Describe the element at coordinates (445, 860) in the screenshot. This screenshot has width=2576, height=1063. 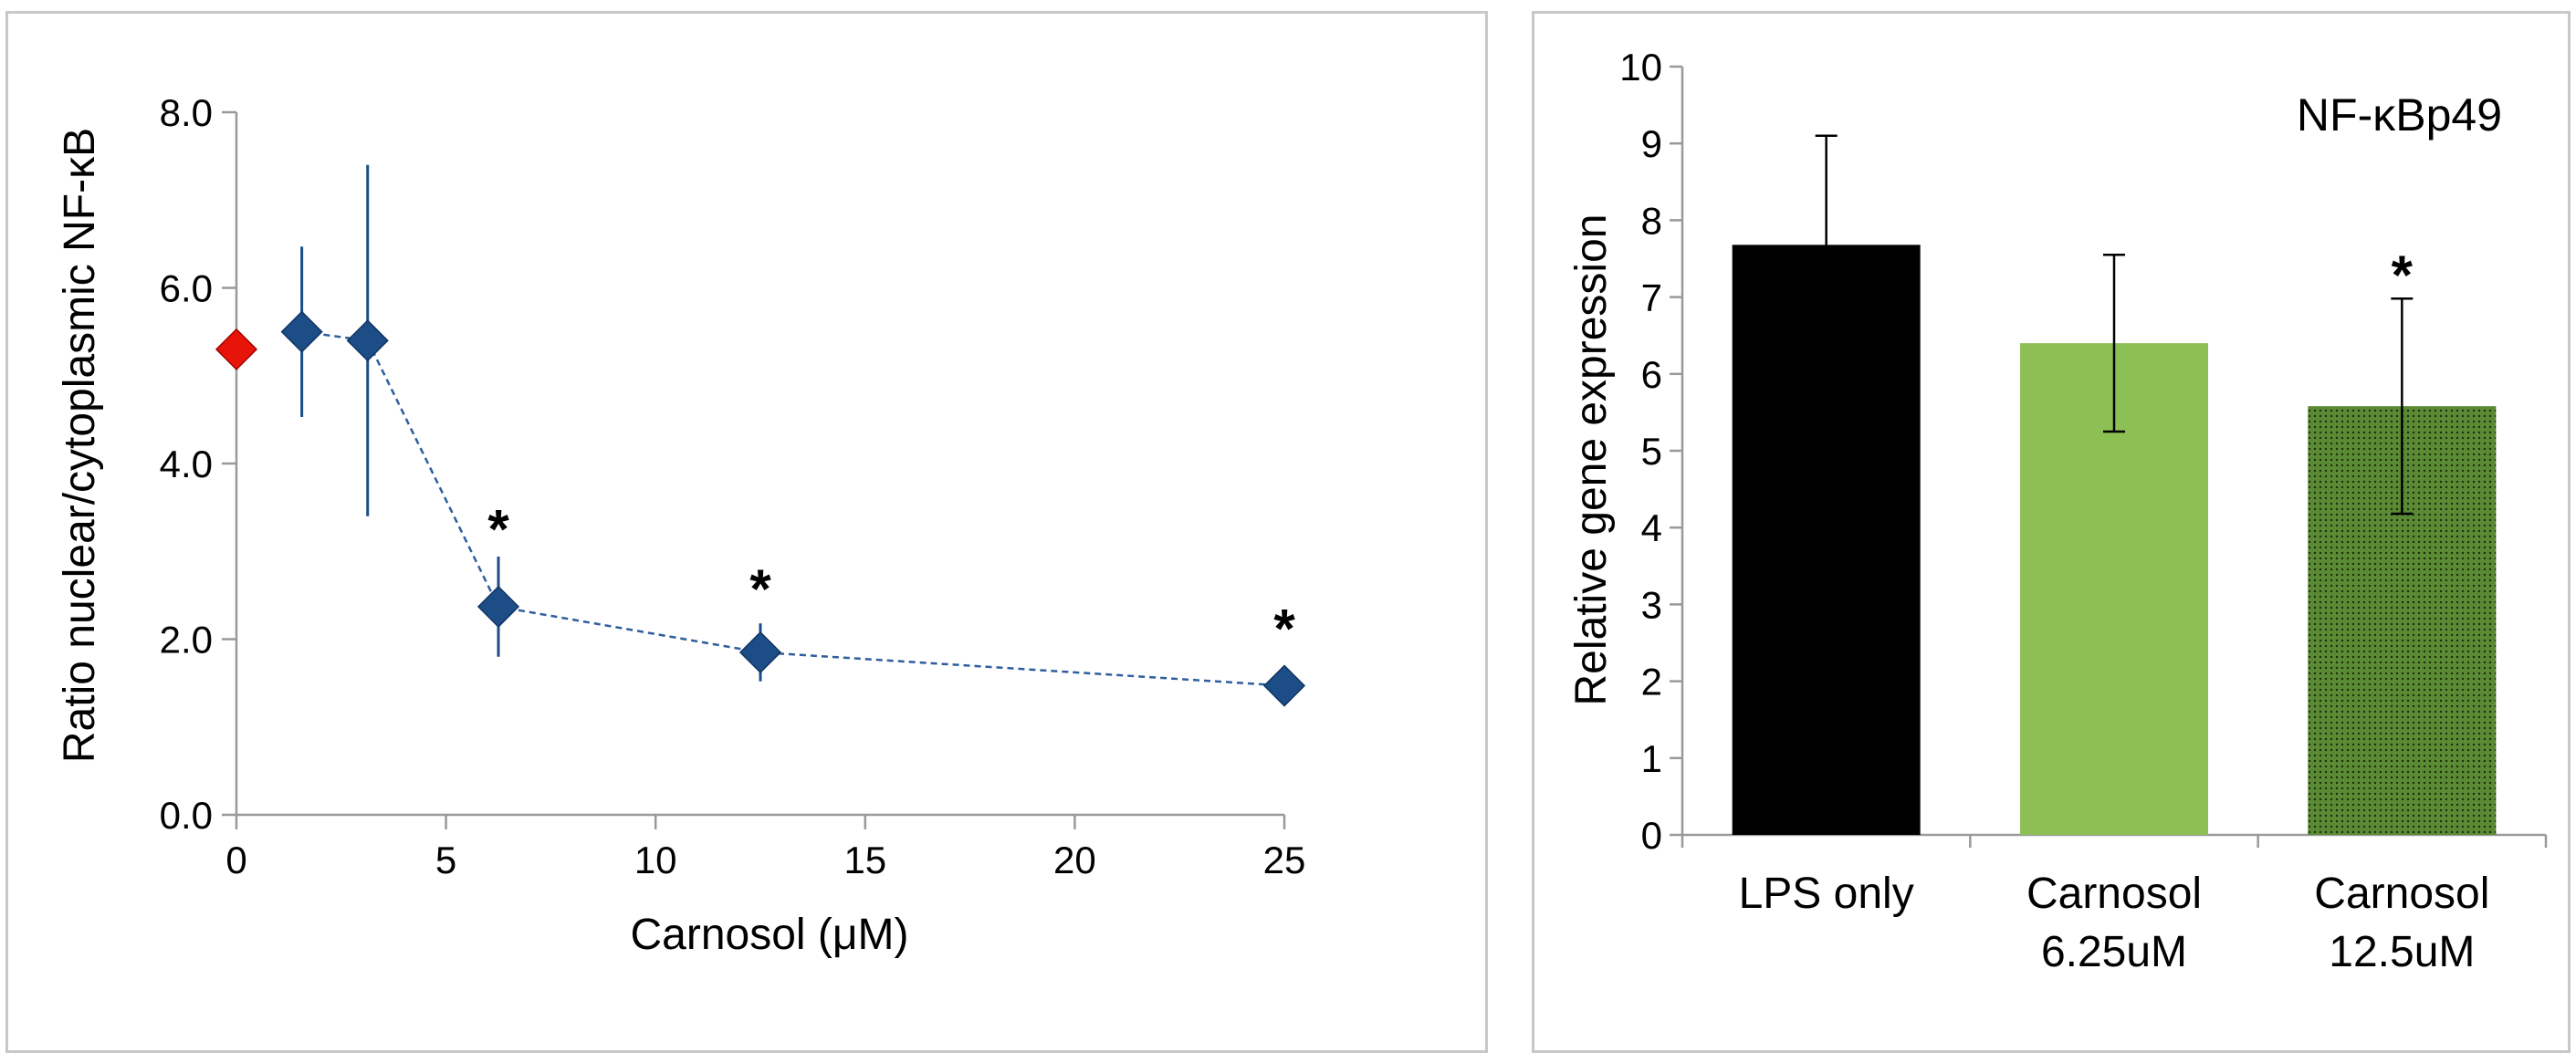
I see `x-tick-label: 5` at that location.